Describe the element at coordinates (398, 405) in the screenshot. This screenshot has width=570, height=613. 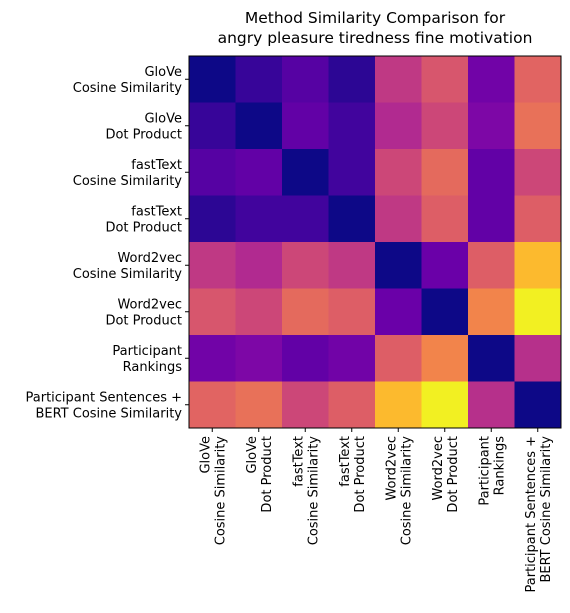
I see `heatmap-cell-r7-c4` at that location.